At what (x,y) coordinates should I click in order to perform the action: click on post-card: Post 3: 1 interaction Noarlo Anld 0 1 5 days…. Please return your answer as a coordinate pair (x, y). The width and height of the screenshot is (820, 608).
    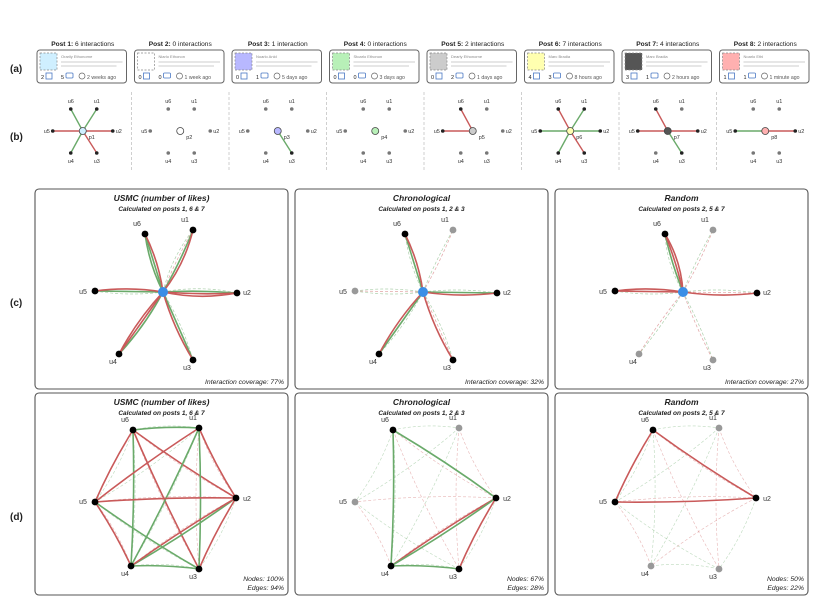
    Looking at the image, I should click on (276, 62).